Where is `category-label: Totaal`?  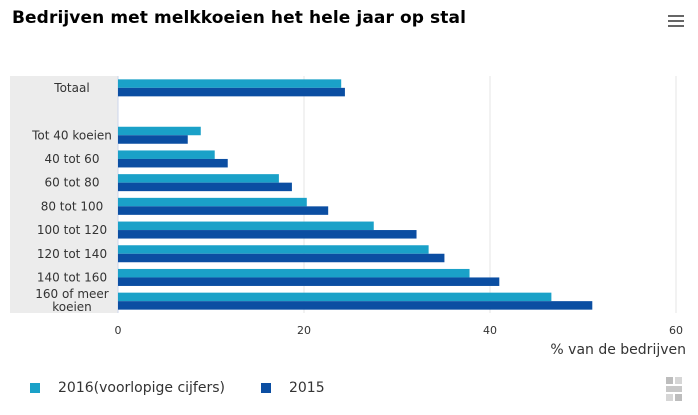 category-label: Totaal is located at coordinates (71, 88).